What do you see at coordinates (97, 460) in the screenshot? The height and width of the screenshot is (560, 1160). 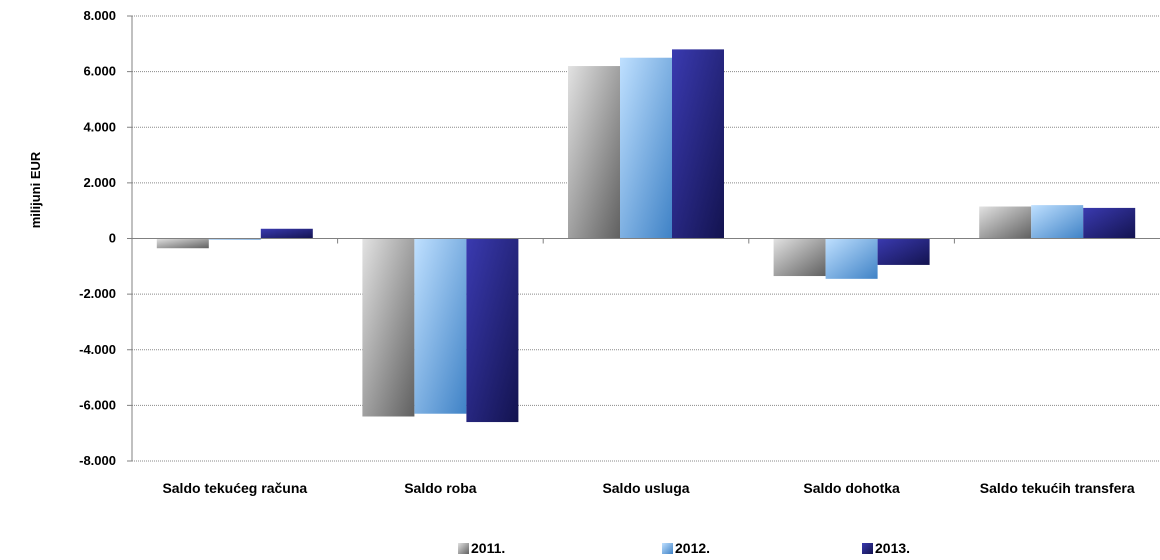 I see `y-tick-label: -8.000` at bounding box center [97, 460].